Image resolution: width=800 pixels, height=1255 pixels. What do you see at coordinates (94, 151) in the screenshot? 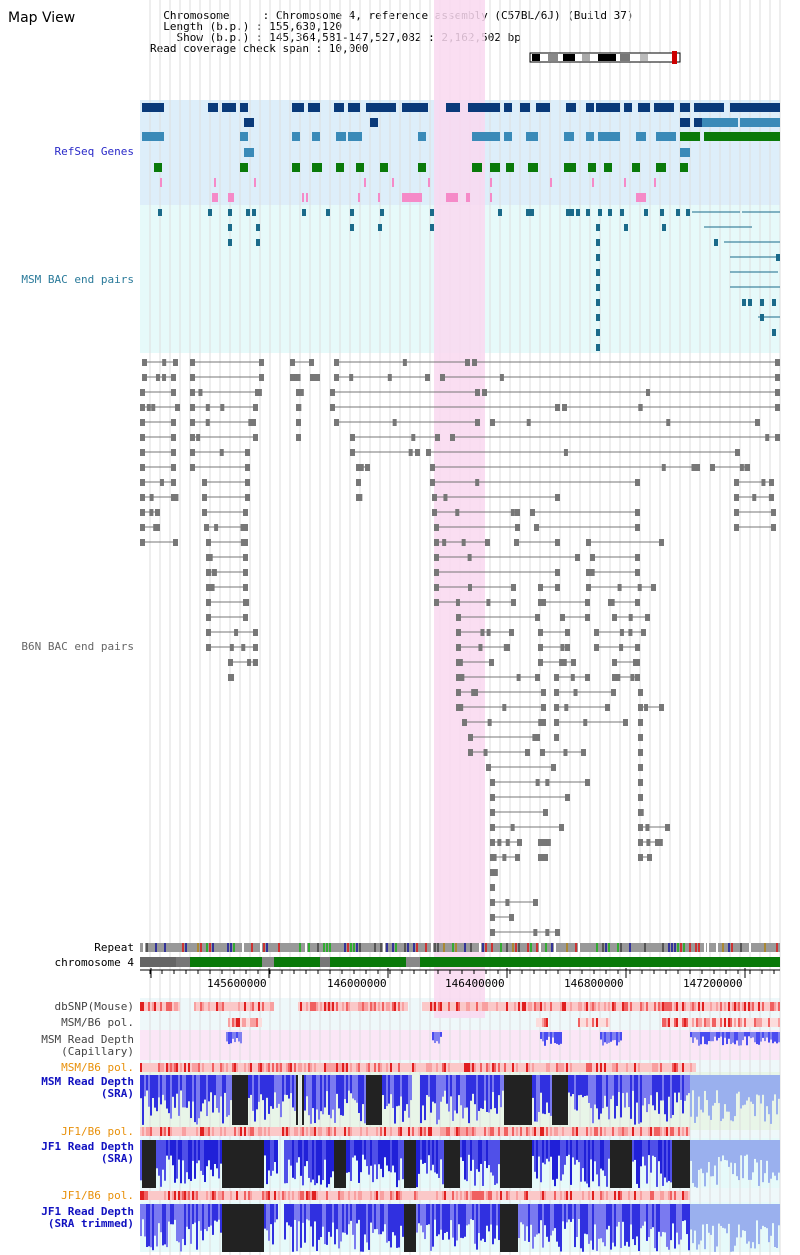
I see `track-label-refseq: RefSeq Genes` at bounding box center [94, 151].